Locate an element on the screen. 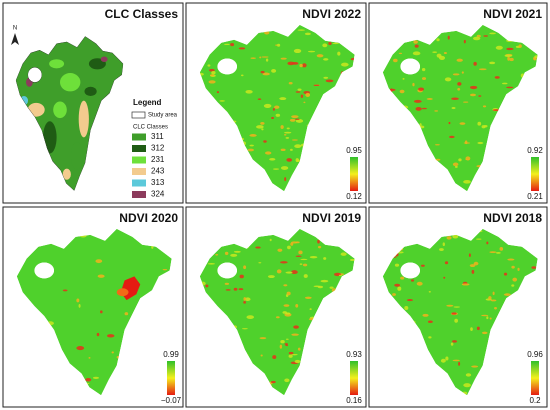  class-code: 311 is located at coordinates (157, 136).